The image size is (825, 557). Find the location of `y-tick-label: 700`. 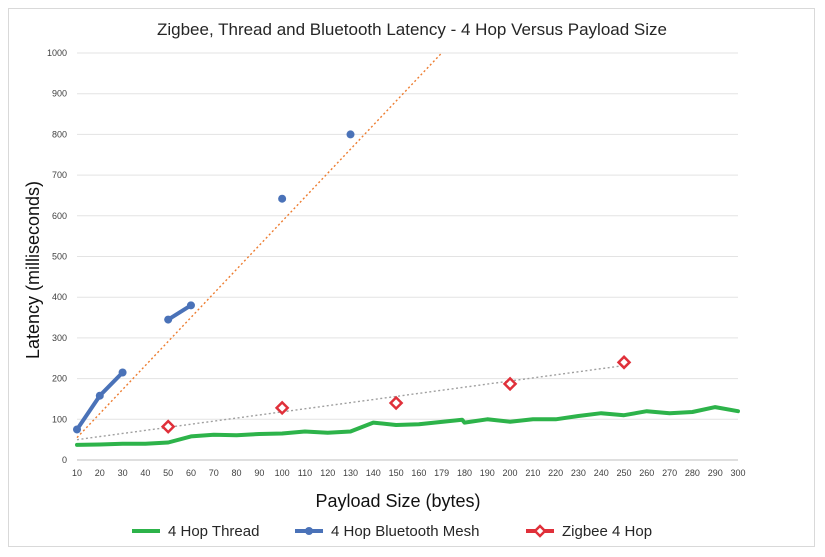

y-tick-label: 700 is located at coordinates (59, 175).